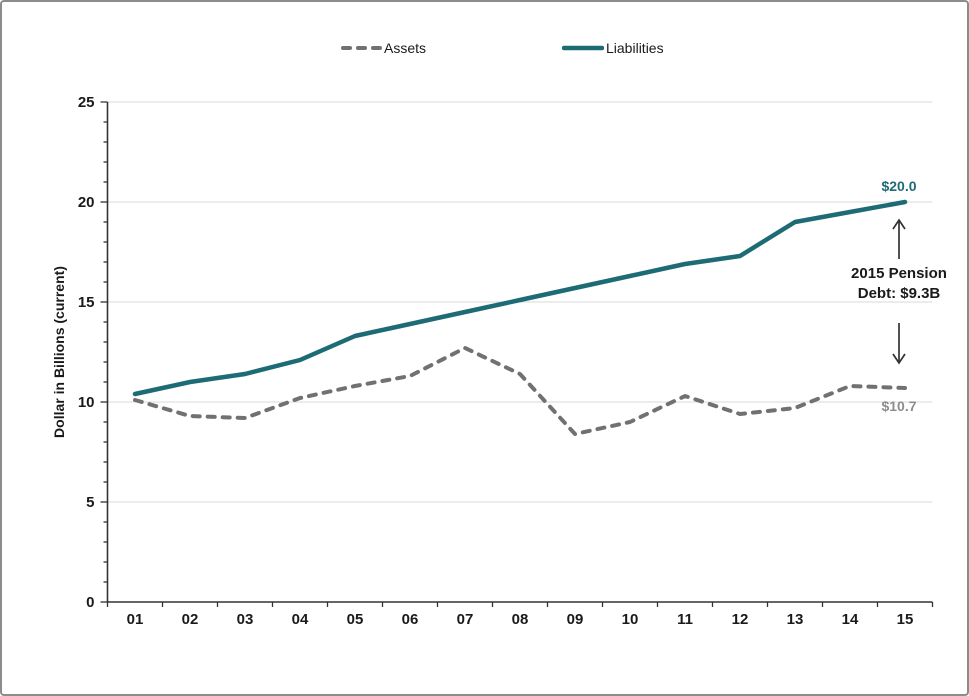 Image resolution: width=969 pixels, height=696 pixels. What do you see at coordinates (899, 186) in the screenshot?
I see `liabilities-end-value-label: $20.0` at bounding box center [899, 186].